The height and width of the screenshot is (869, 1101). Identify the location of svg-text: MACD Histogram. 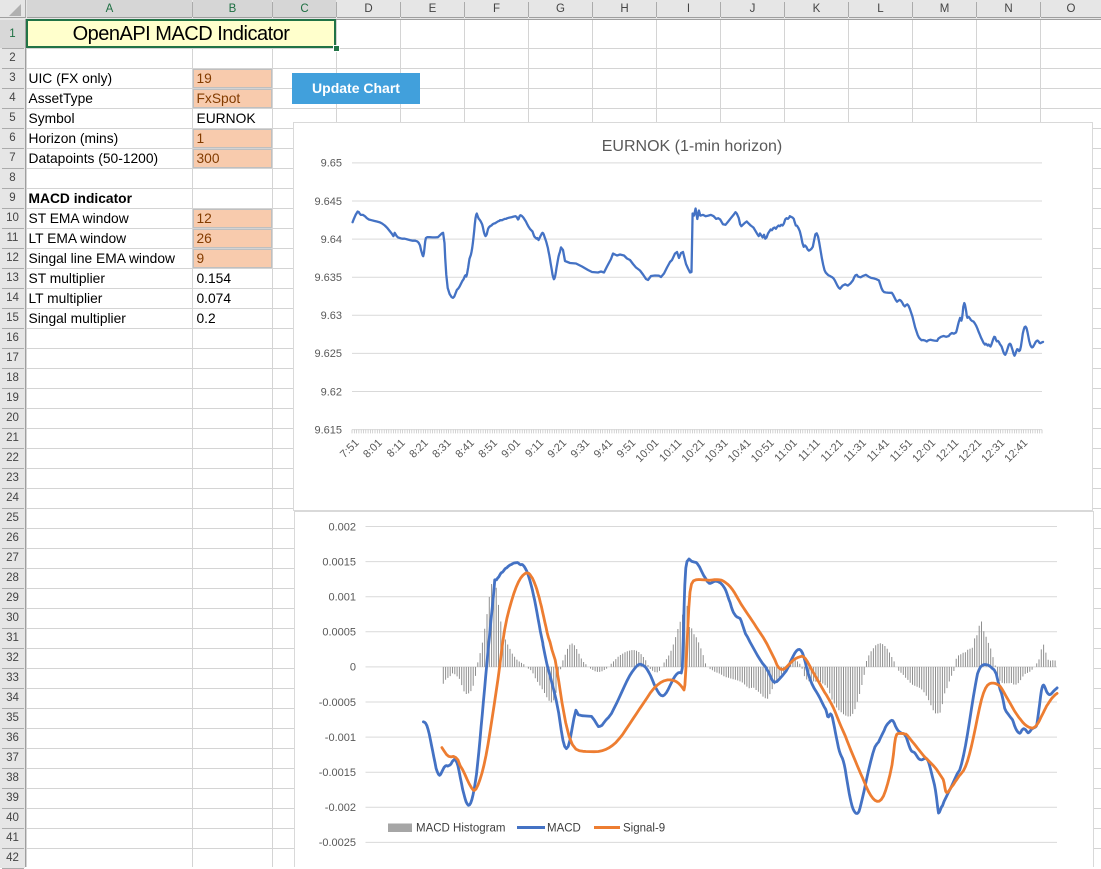
(460, 829).